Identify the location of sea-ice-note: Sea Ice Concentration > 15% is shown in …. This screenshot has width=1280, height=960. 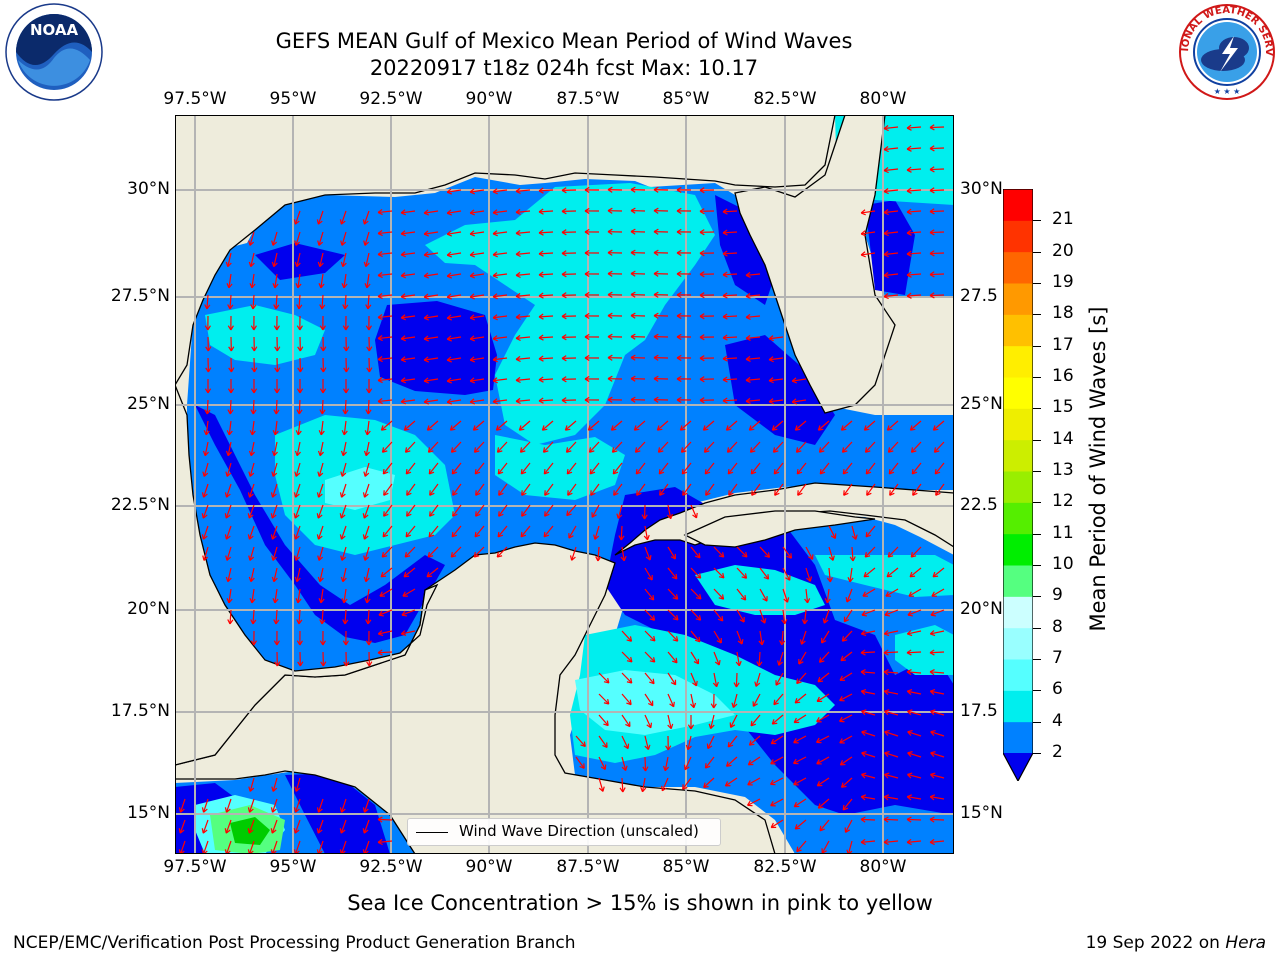
(640, 903).